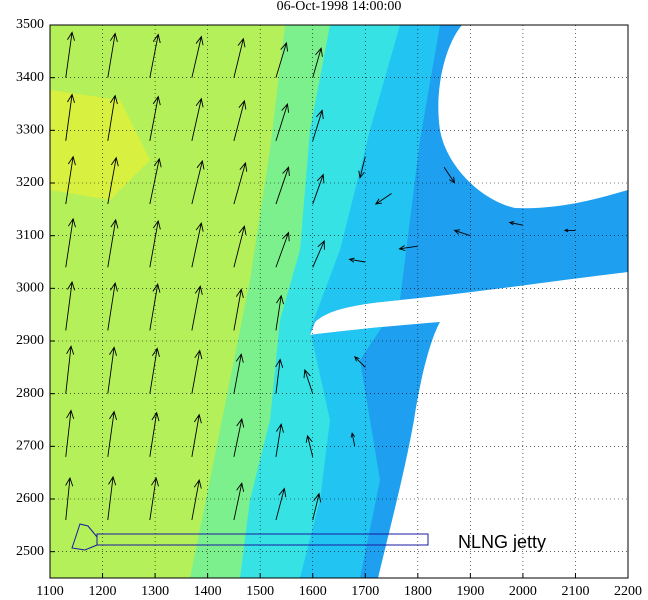 The image size is (648, 600). Describe the element at coordinates (628, 591) in the screenshot. I see `x-tick-label: 2200` at that location.